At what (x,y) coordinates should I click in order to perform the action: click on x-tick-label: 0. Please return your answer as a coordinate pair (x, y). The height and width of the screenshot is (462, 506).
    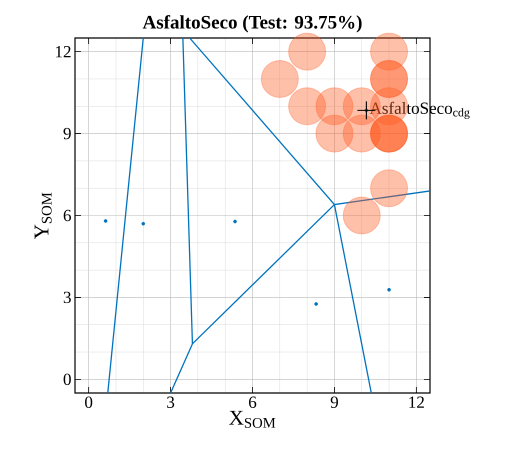
    Looking at the image, I should click on (88, 402).